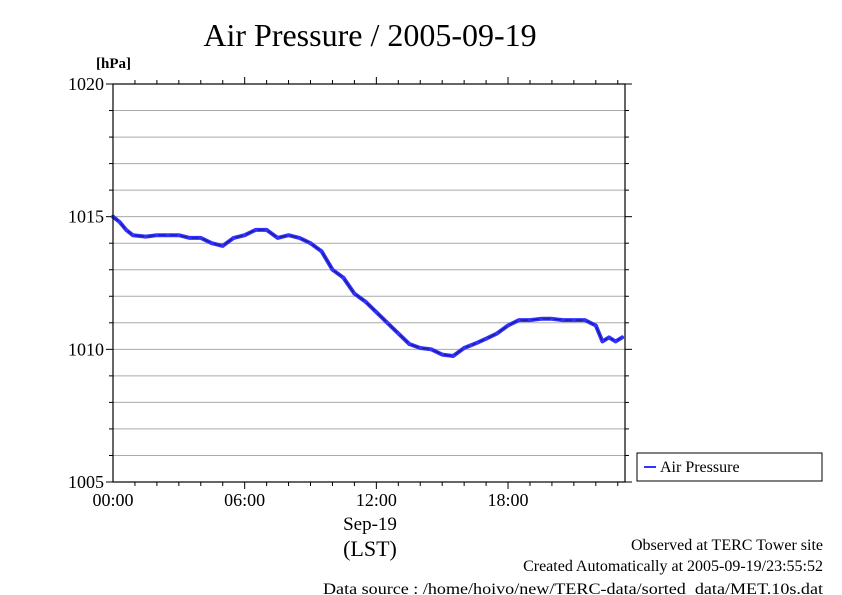 This screenshot has width=842, height=595. Describe the element at coordinates (370, 548) in the screenshot. I see `x-axis-unit-label: (LST)` at that location.